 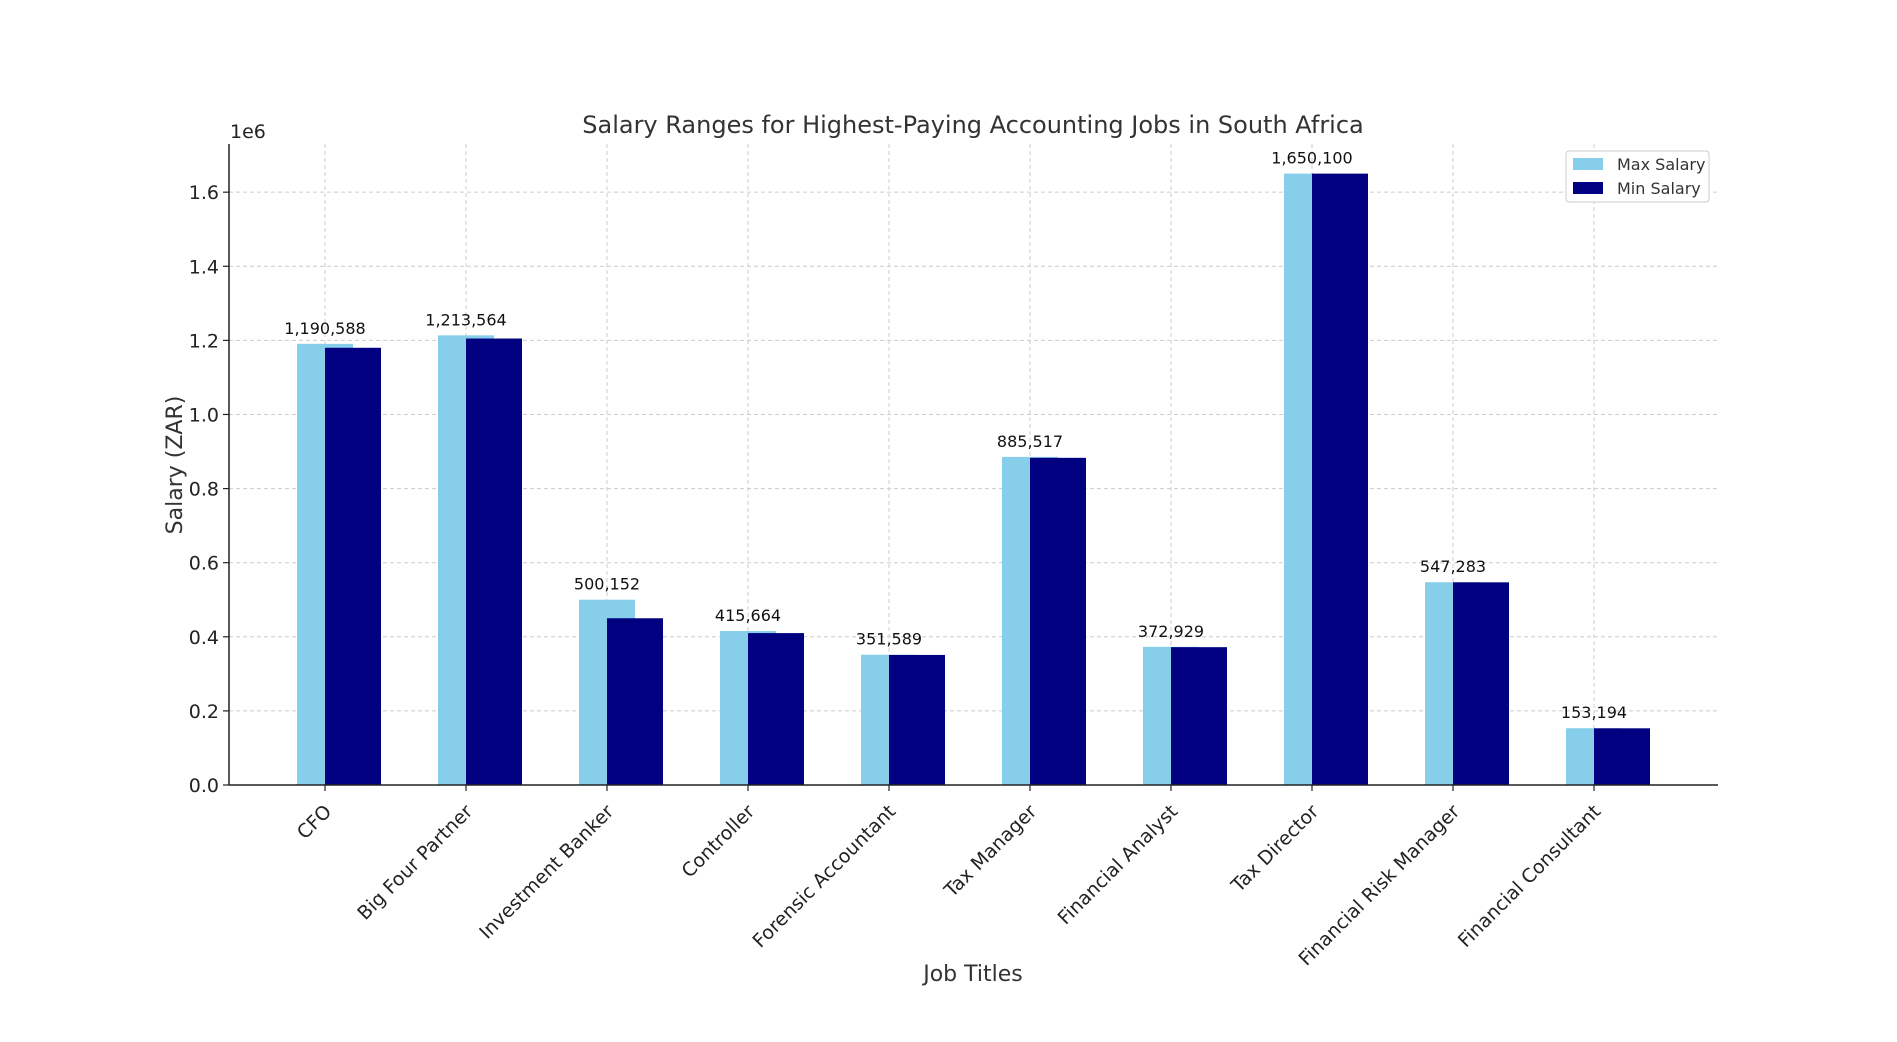 What do you see at coordinates (204, 638) in the screenshot?
I see `y-tick-label: 0.4` at bounding box center [204, 638].